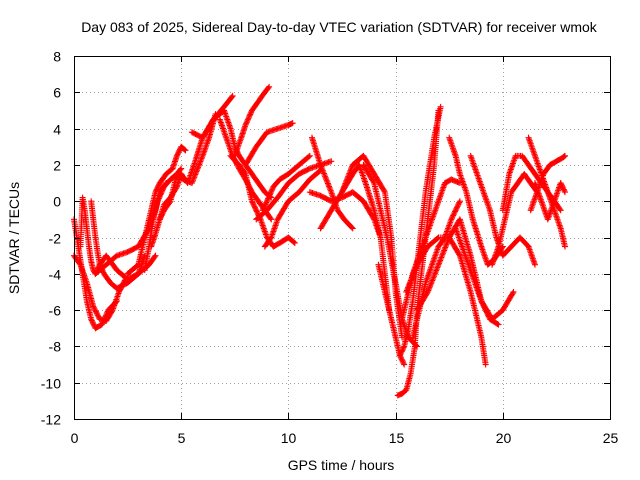 The width and height of the screenshot is (640, 480). Describe the element at coordinates (57, 166) in the screenshot. I see `y-tick-label: 2` at that location.